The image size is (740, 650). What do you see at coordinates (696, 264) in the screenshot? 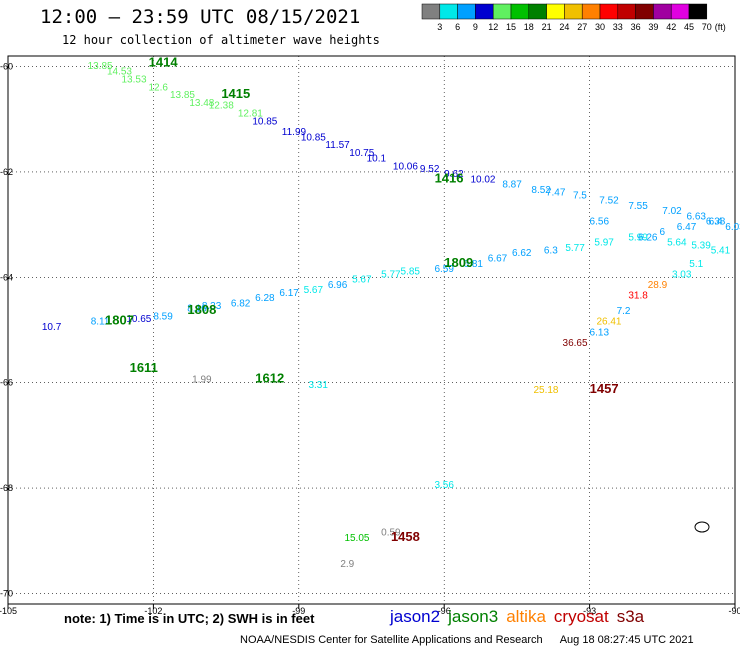
I see `swh-data-label: 5.1` at bounding box center [696, 264].